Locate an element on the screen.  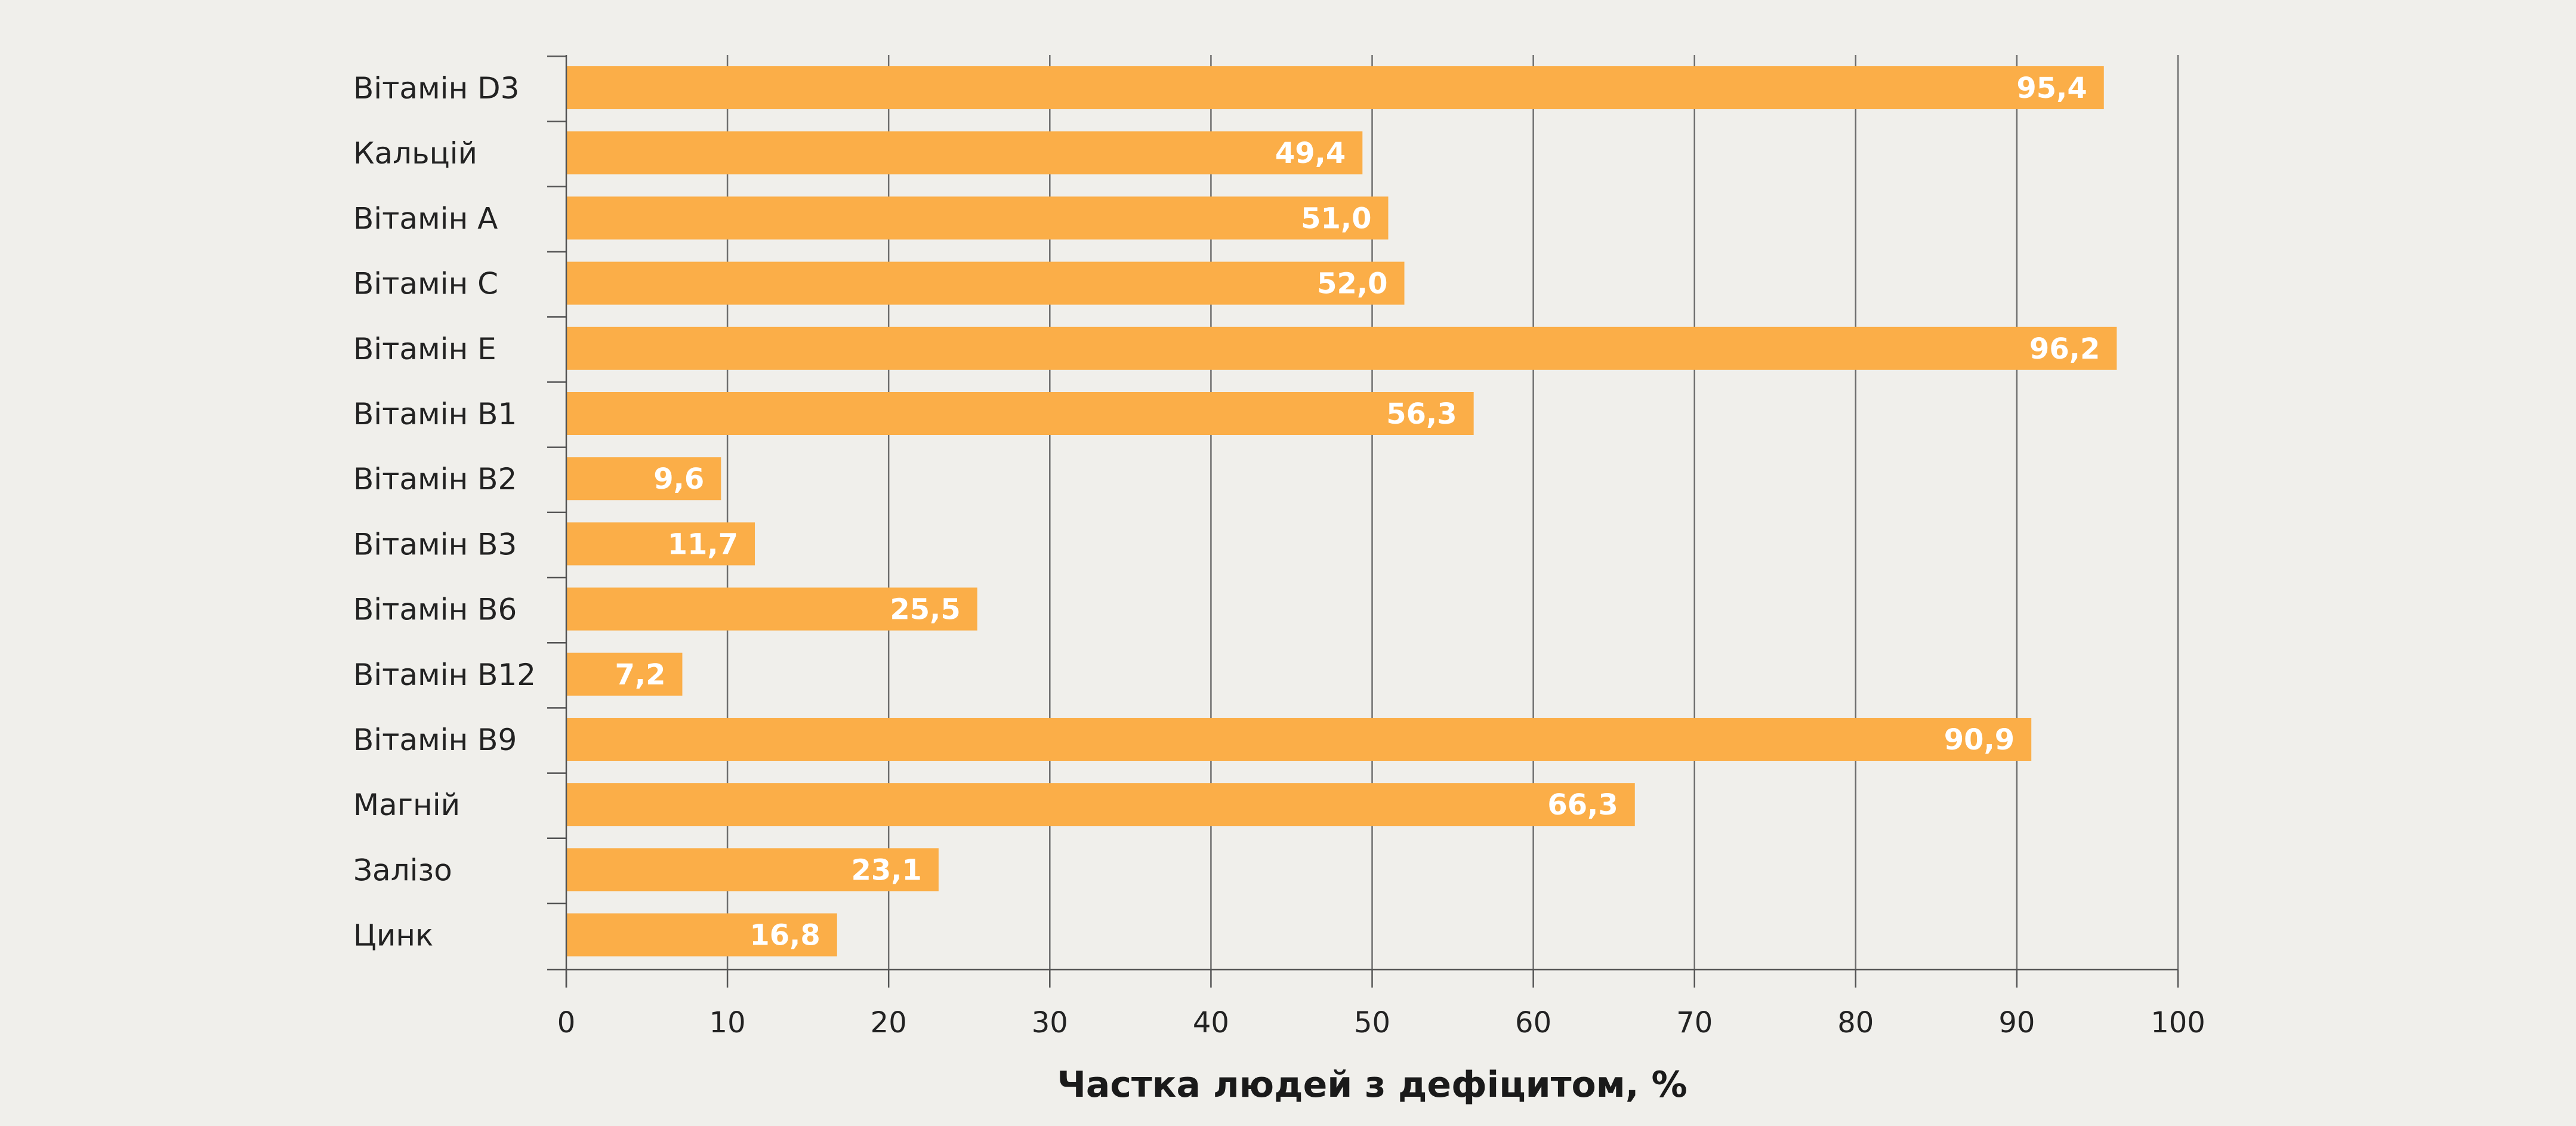
value-label-8: 11,7 is located at coordinates (703, 544).